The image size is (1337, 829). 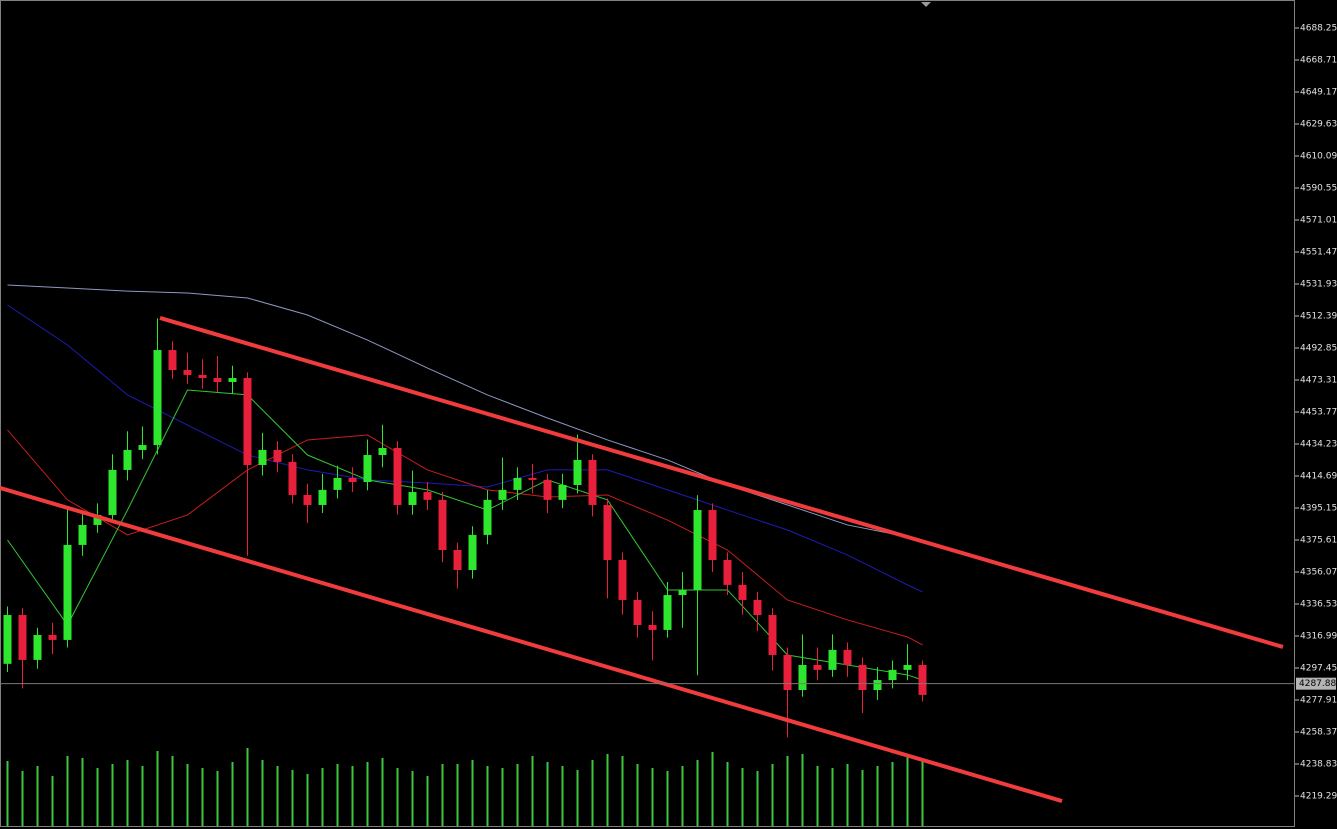 I want to click on y-tick-label: 4453.77, so click(x=1318, y=413).